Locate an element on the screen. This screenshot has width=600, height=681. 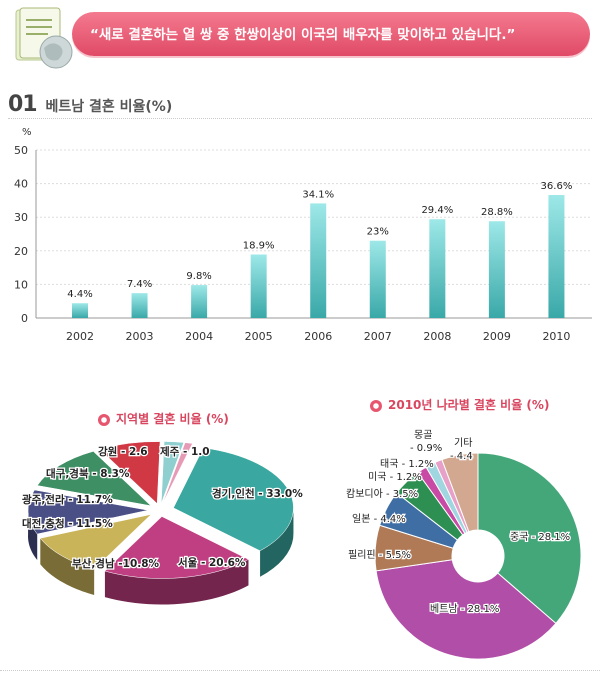
pie-slice-label: 대전,충청 - 11.5% is located at coordinates (67, 523).